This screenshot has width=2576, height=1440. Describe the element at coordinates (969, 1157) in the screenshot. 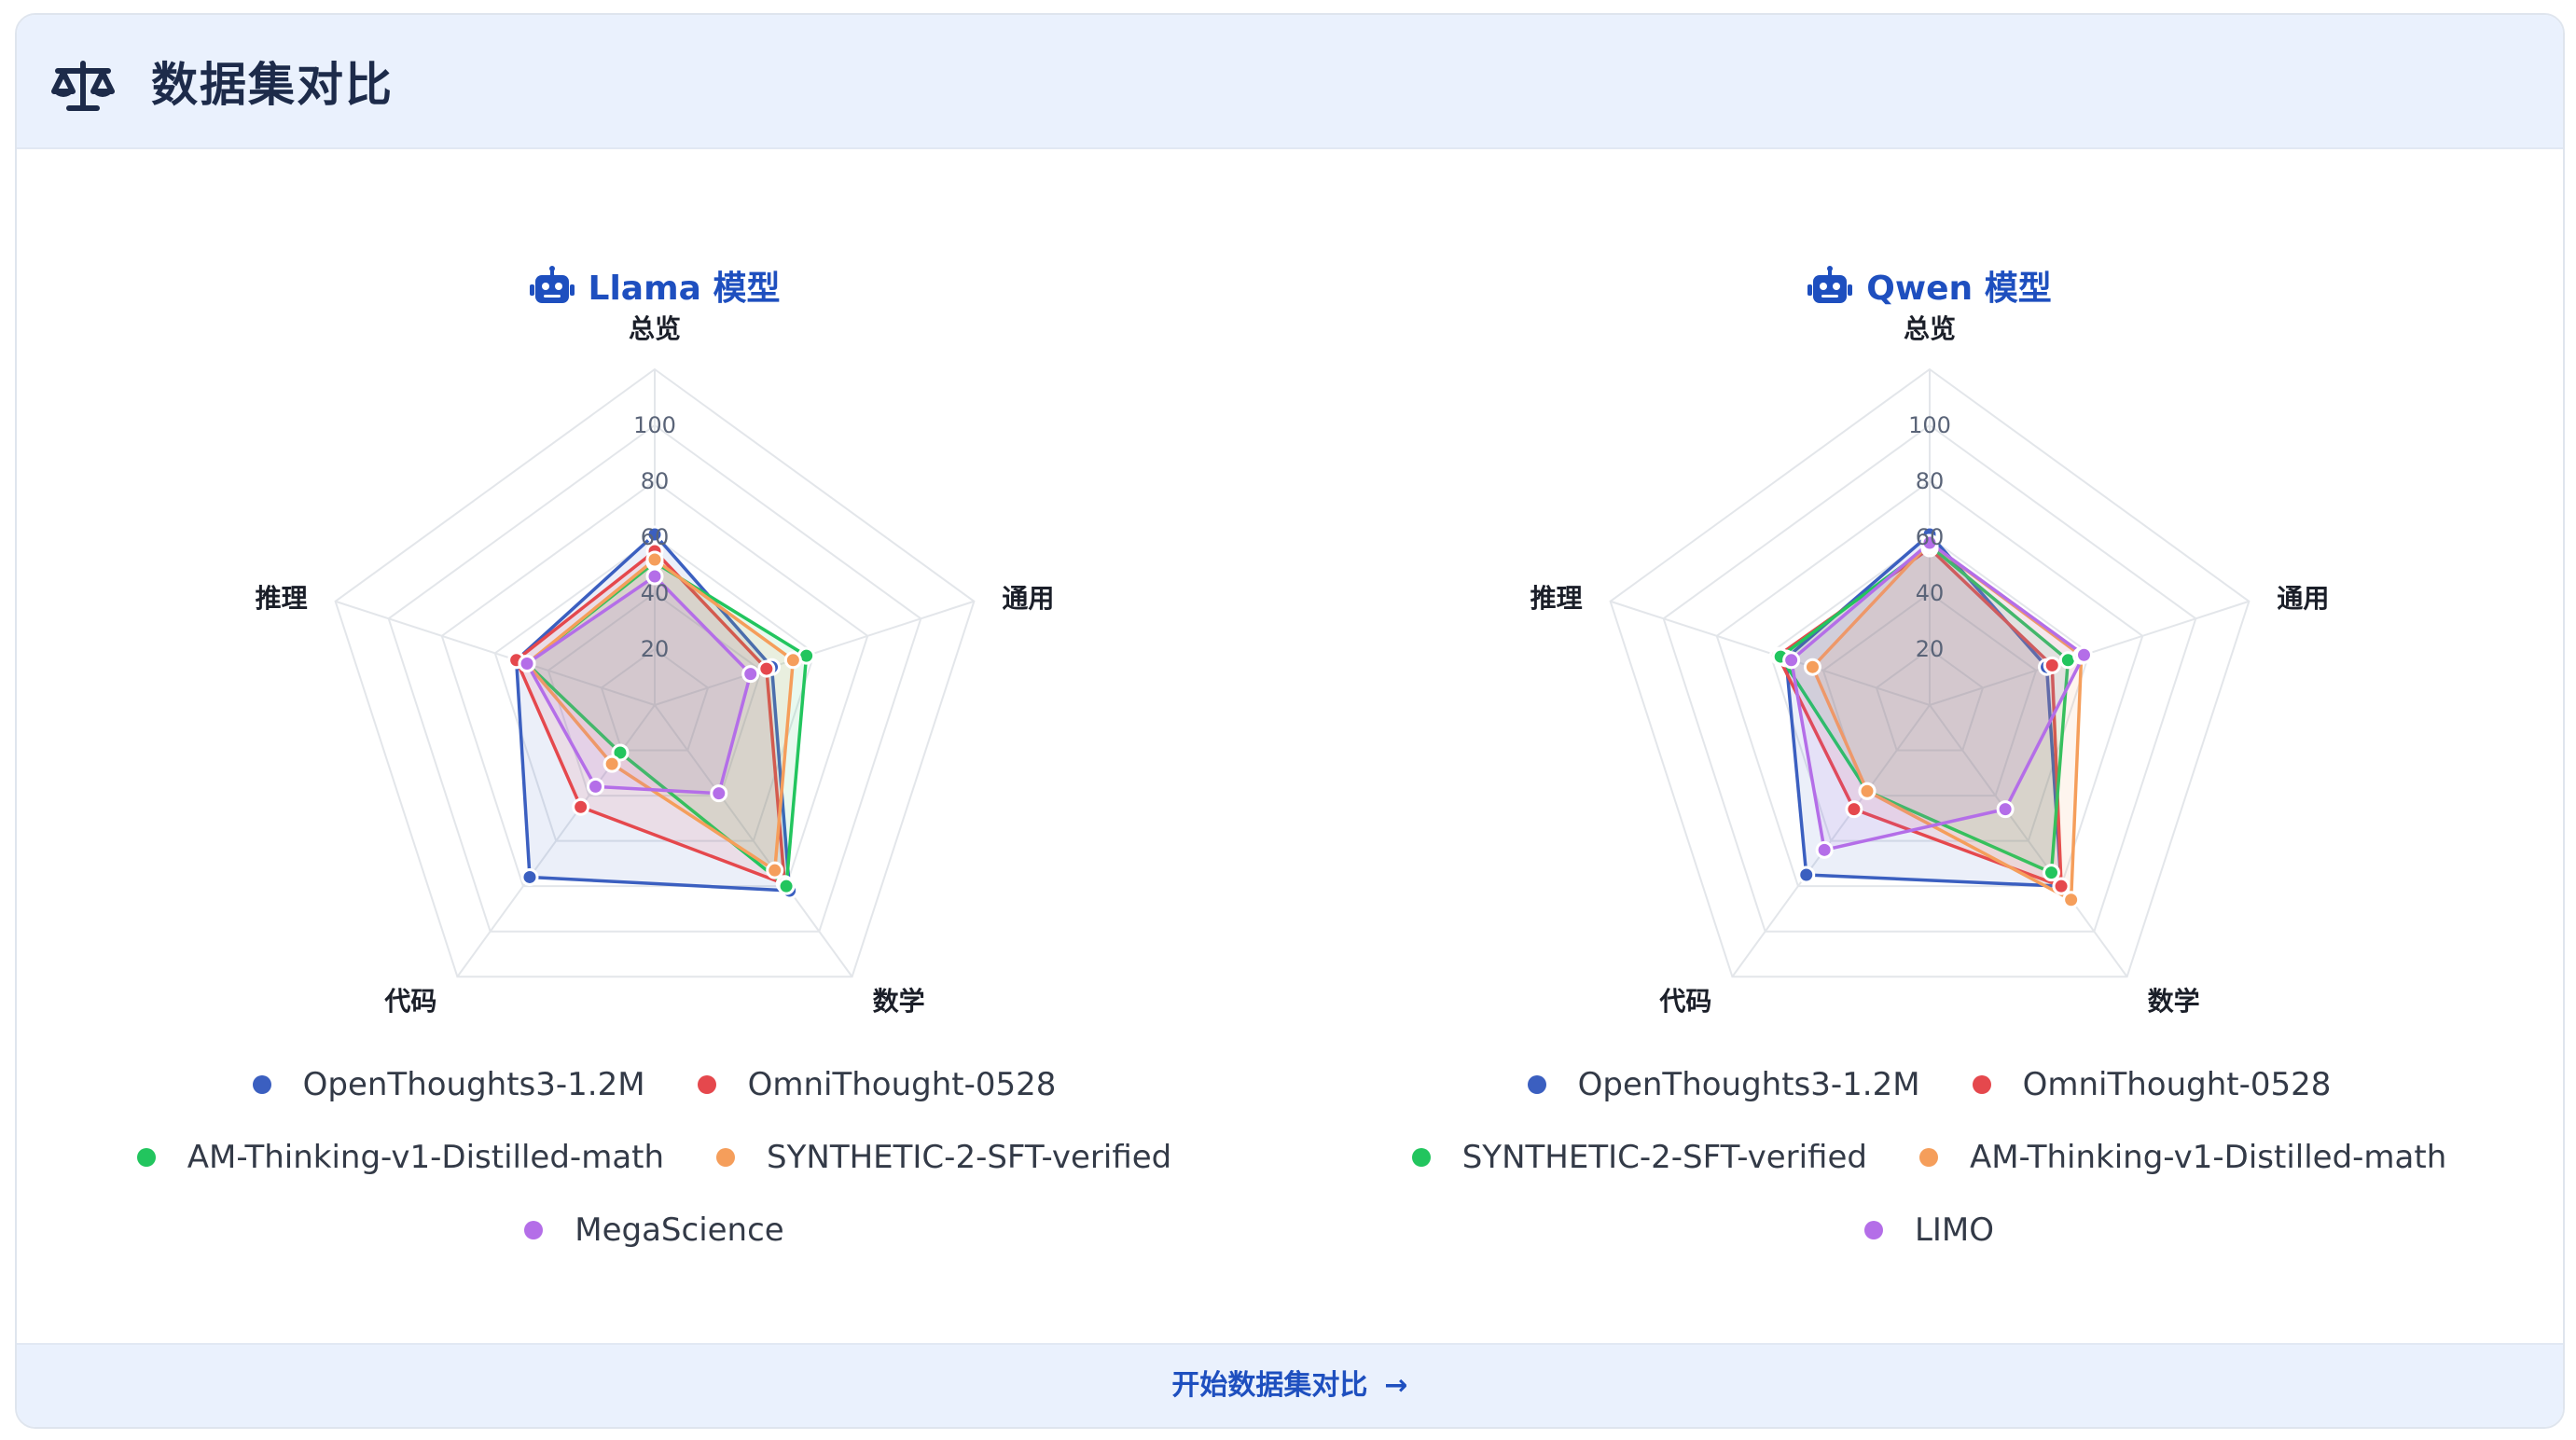

I see `legend-label: SYNTHETIC-2-SFT-verified` at that location.